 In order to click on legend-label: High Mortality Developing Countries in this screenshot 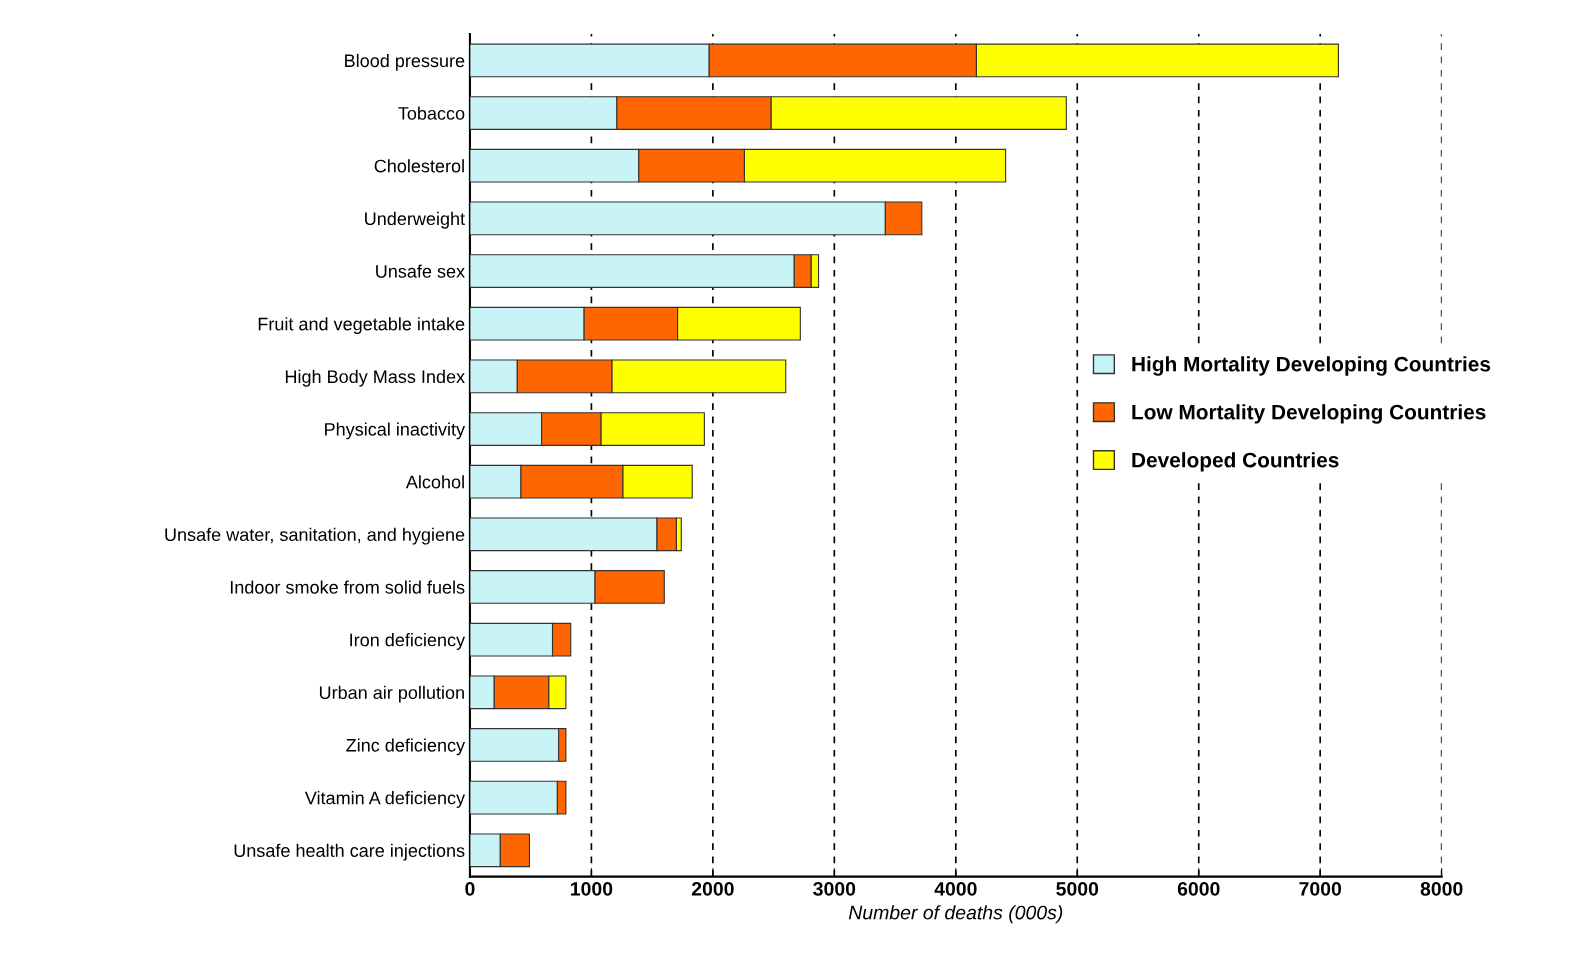, I will do `click(1311, 366)`.